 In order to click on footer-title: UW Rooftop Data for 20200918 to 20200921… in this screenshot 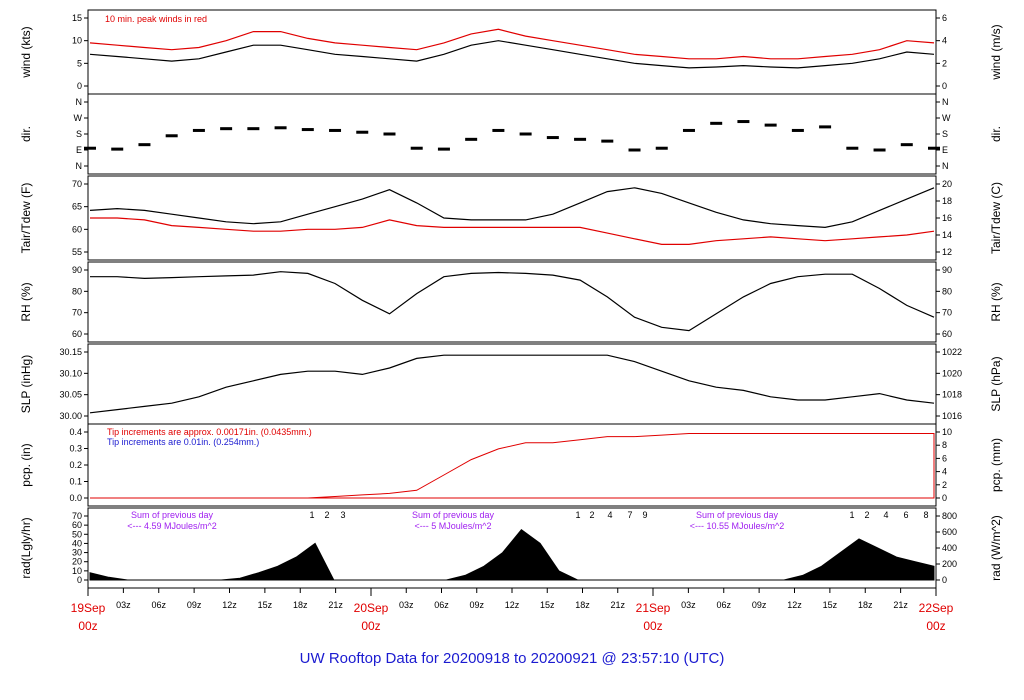, I will do `click(512, 658)`.